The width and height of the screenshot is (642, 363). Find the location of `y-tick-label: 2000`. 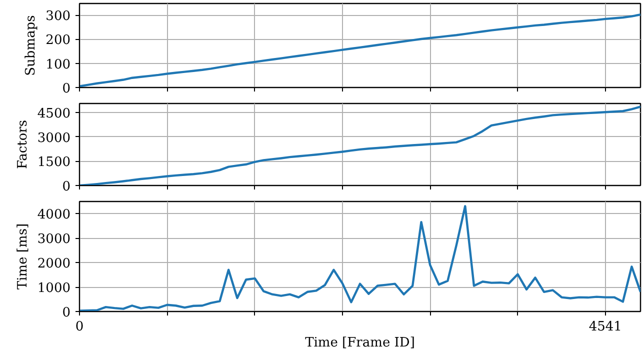

y-tick-label: 2000 is located at coordinates (54, 264).